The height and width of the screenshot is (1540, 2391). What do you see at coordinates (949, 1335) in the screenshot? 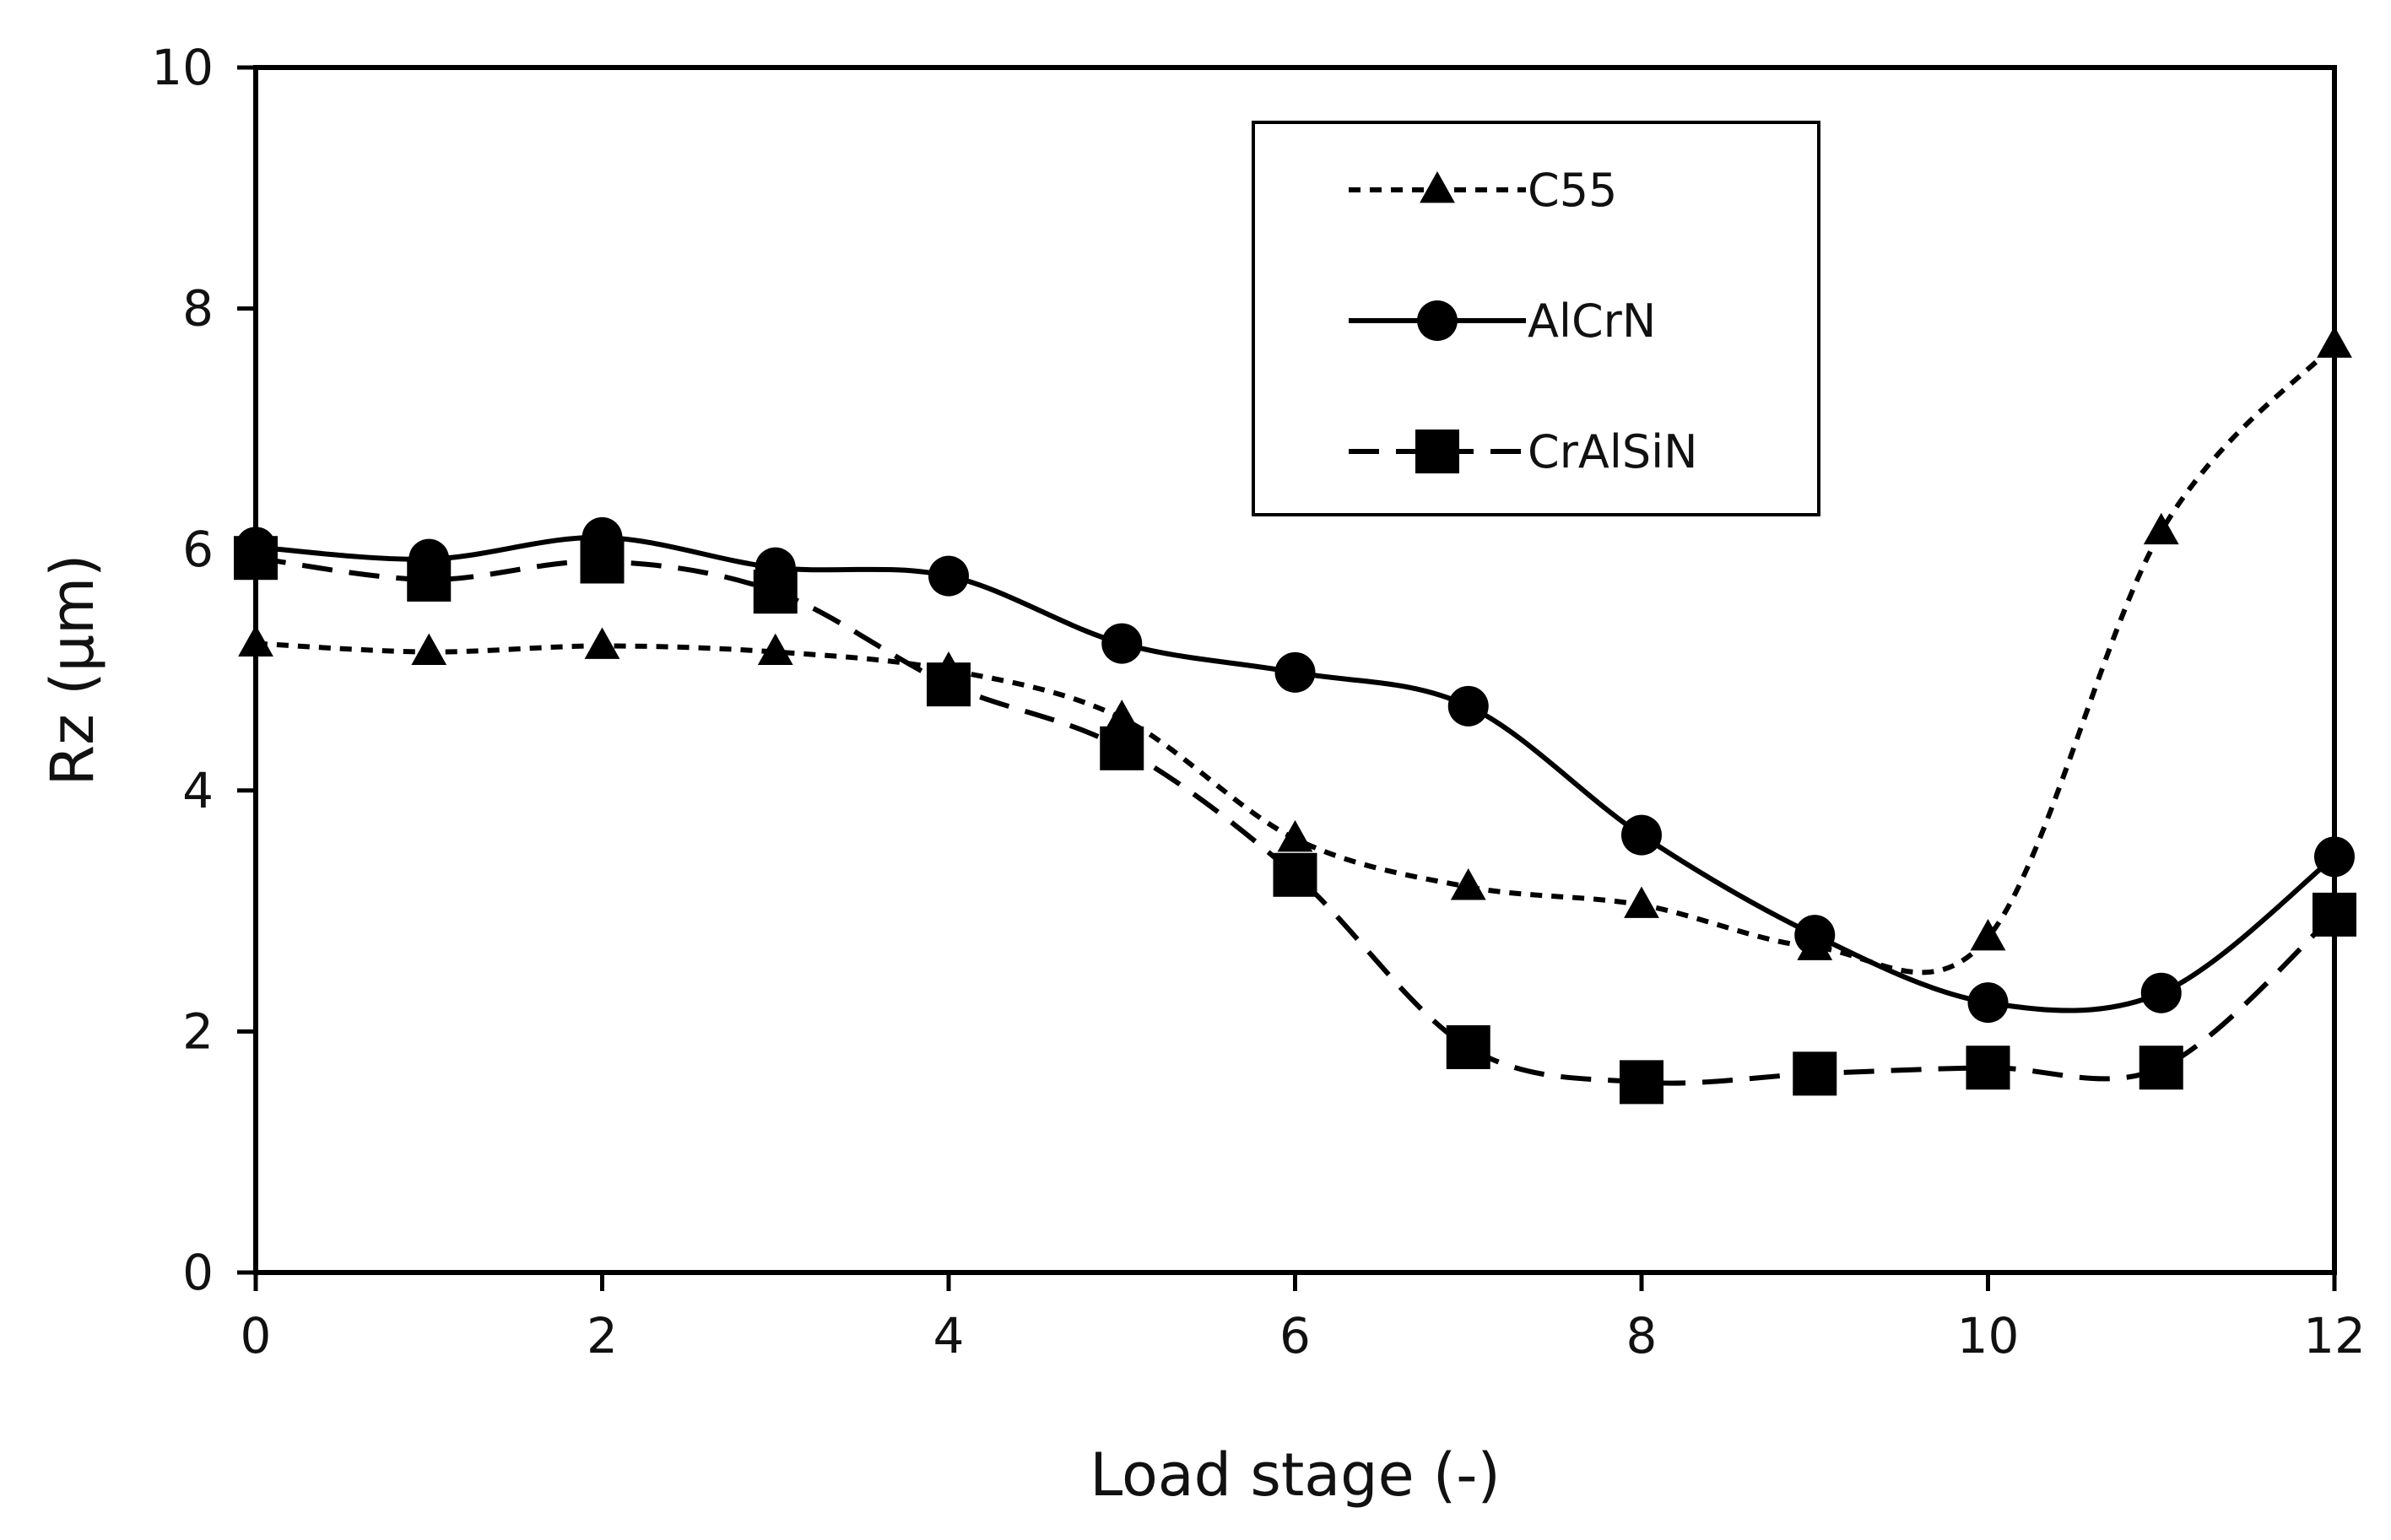
I see `x-tick-label: 4` at bounding box center [949, 1335].